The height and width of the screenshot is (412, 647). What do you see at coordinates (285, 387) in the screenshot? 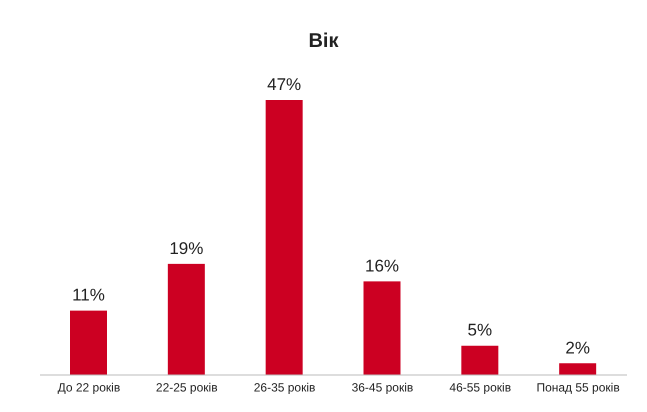
I see `x-tick-label: 26-35 років` at bounding box center [285, 387].